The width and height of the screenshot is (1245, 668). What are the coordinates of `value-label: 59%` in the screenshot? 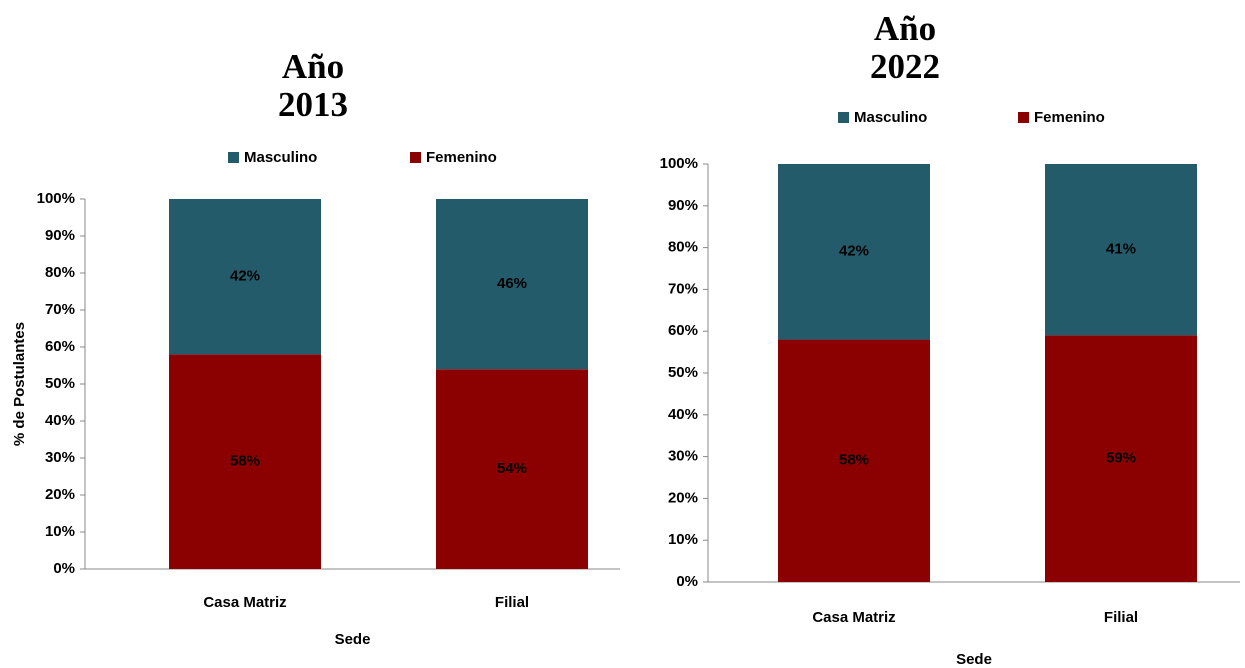 It's located at (1121, 458).